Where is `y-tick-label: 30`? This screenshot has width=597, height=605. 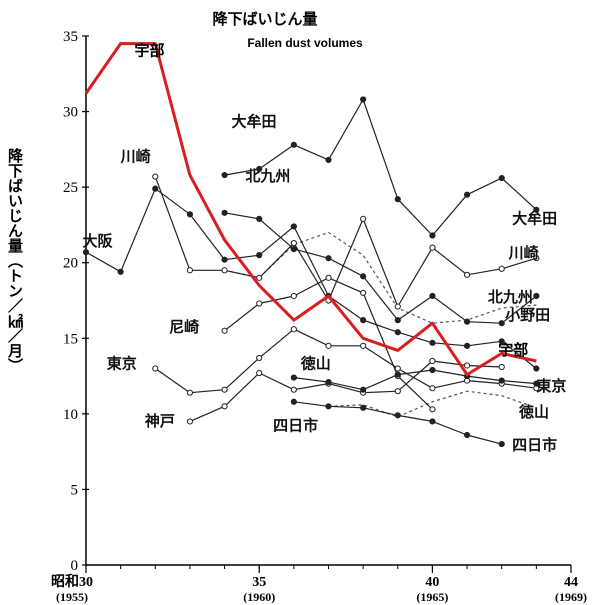 y-tick-label: 30 is located at coordinates (70, 113).